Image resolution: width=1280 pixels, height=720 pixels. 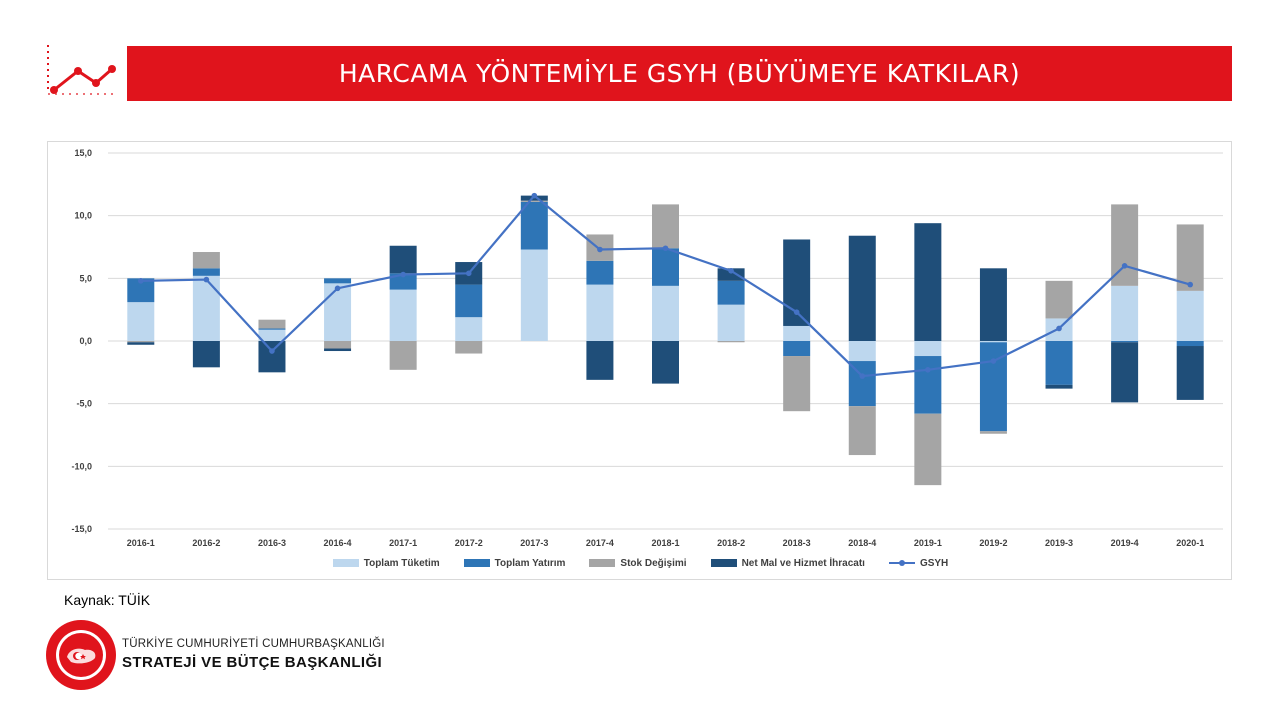 I want to click on x-tick-label: 2017-4, so click(x=600, y=543).